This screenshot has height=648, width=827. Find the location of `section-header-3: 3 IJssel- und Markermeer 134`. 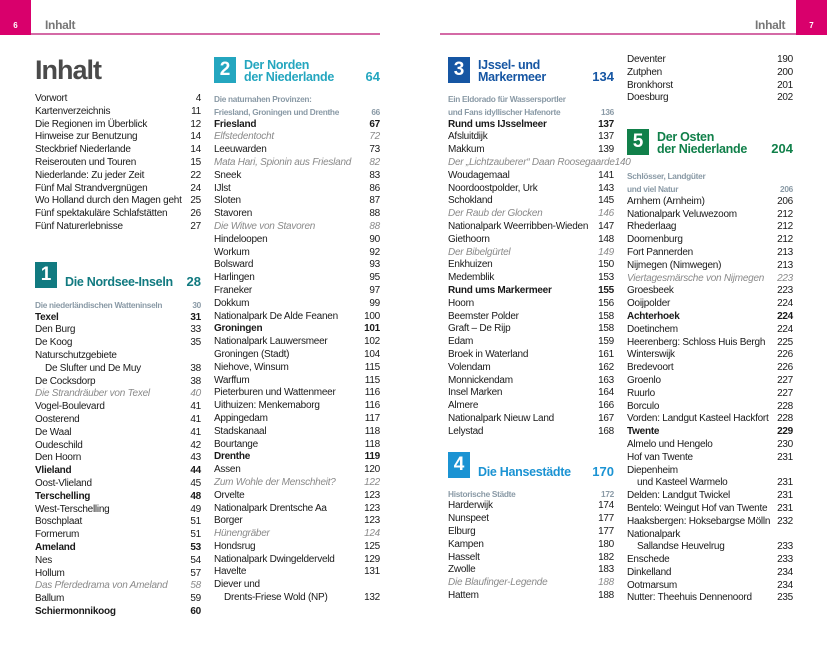

section-header-3: 3 IJssel- und Markermeer 134 is located at coordinates (531, 69).